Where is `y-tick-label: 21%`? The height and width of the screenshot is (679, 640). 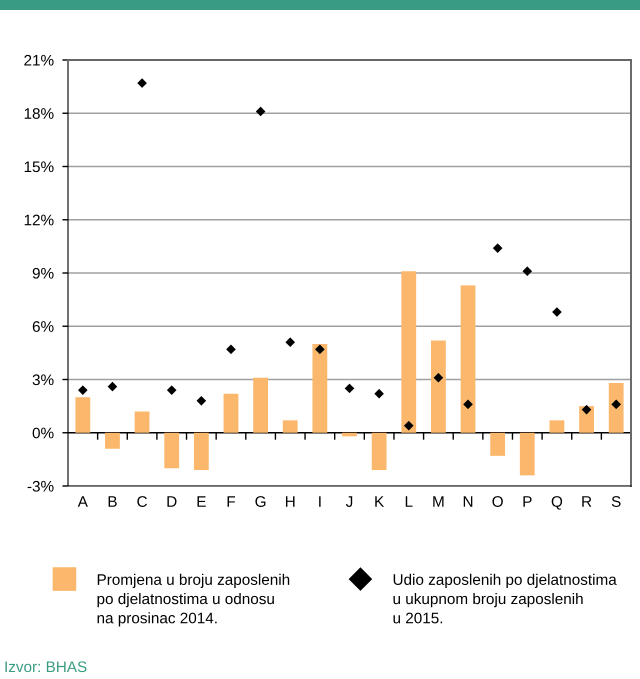 y-tick-label: 21% is located at coordinates (39, 60).